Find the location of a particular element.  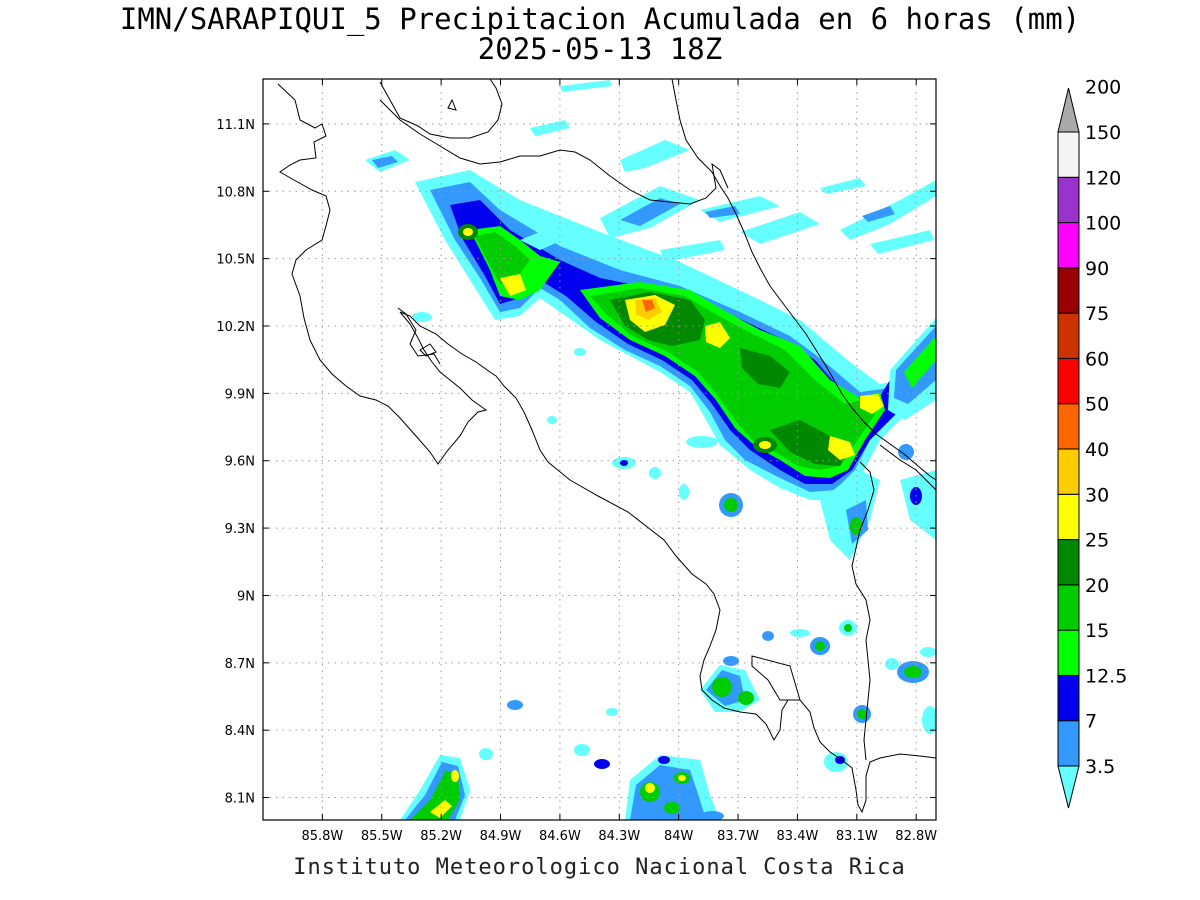

precip-south-cells is located at coordinates (818, 696).